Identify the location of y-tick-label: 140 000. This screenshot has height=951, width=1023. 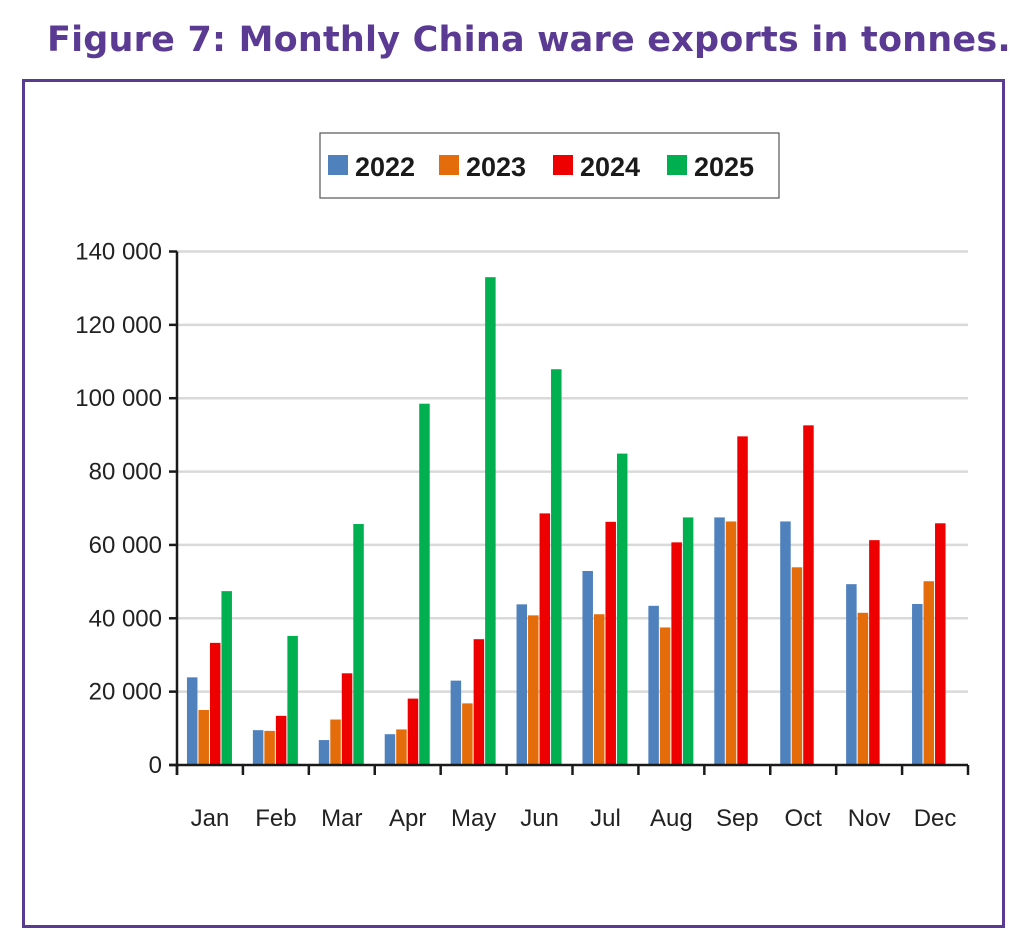
(118, 252).